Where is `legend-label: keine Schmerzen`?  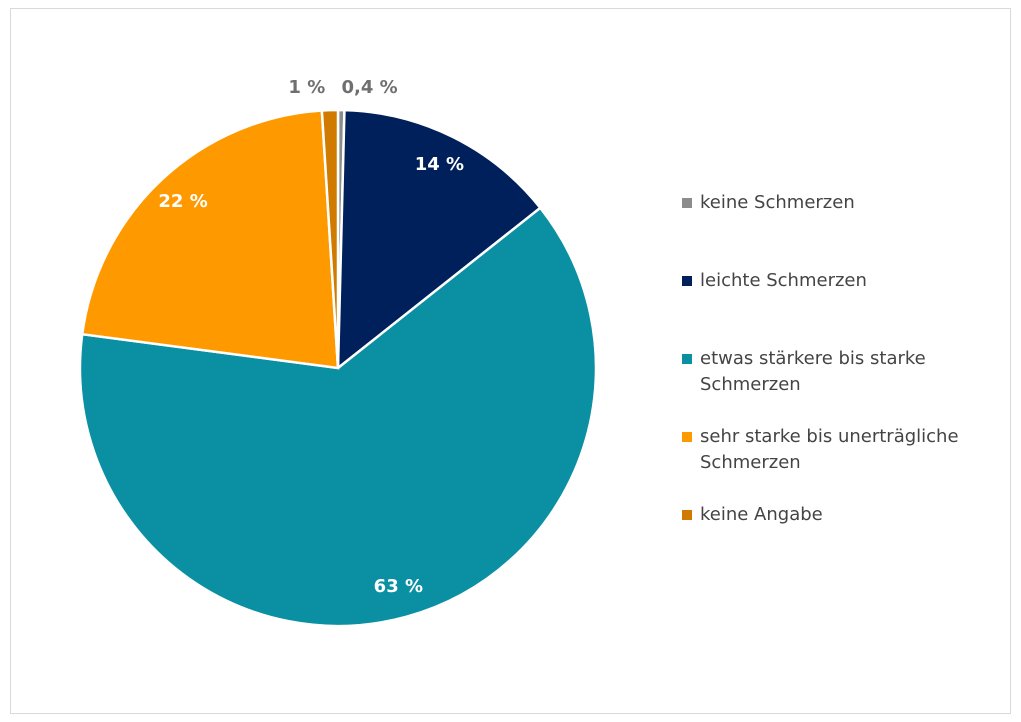
legend-label: keine Schmerzen is located at coordinates (777, 202).